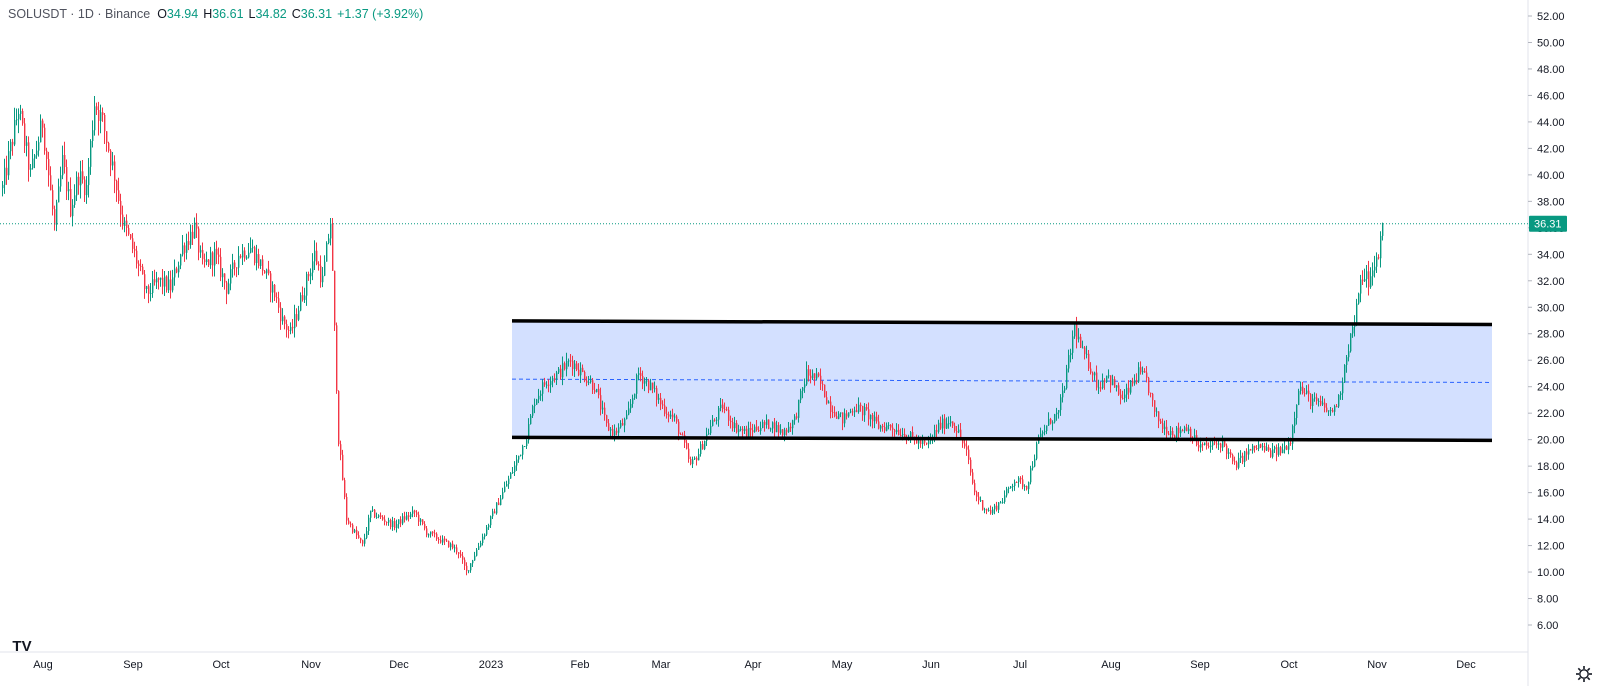 This screenshot has width=1600, height=686. What do you see at coordinates (1002, 323) in the screenshot?
I see `channel-upper-line` at bounding box center [1002, 323].